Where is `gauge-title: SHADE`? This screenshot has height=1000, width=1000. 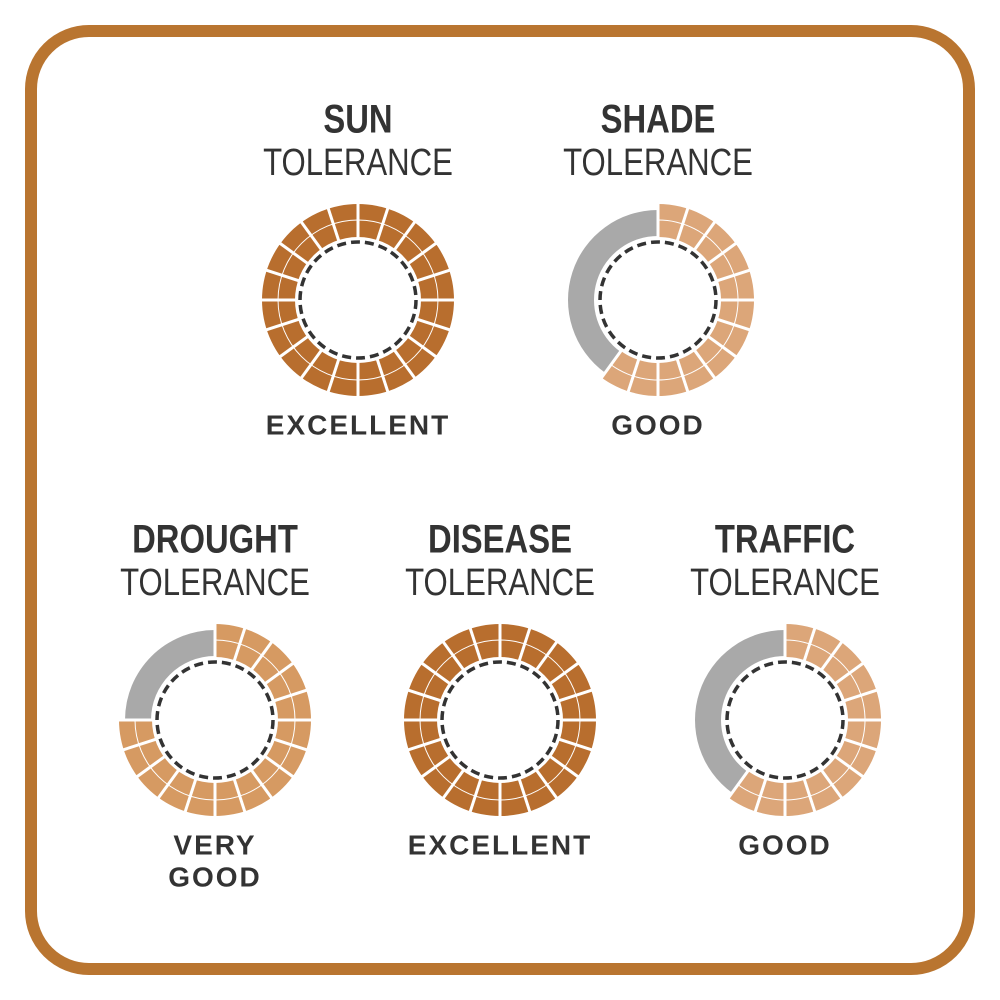 gauge-title: SHADE is located at coordinates (658, 118).